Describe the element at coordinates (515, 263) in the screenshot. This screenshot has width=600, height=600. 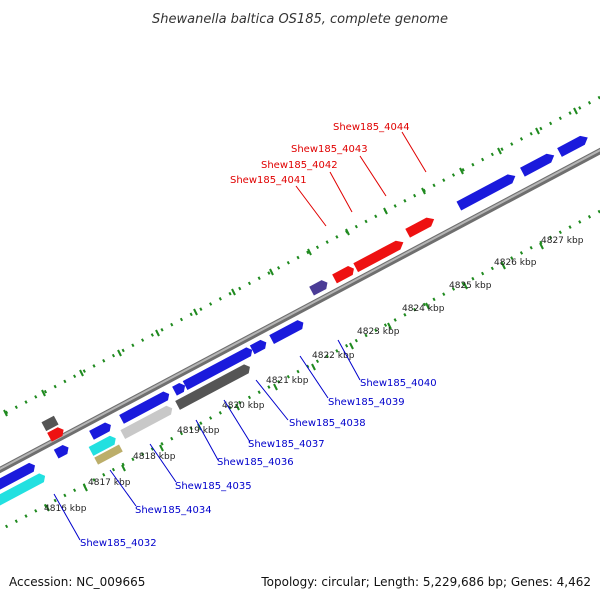
I see `tick-label: 4826 kbp` at that location.